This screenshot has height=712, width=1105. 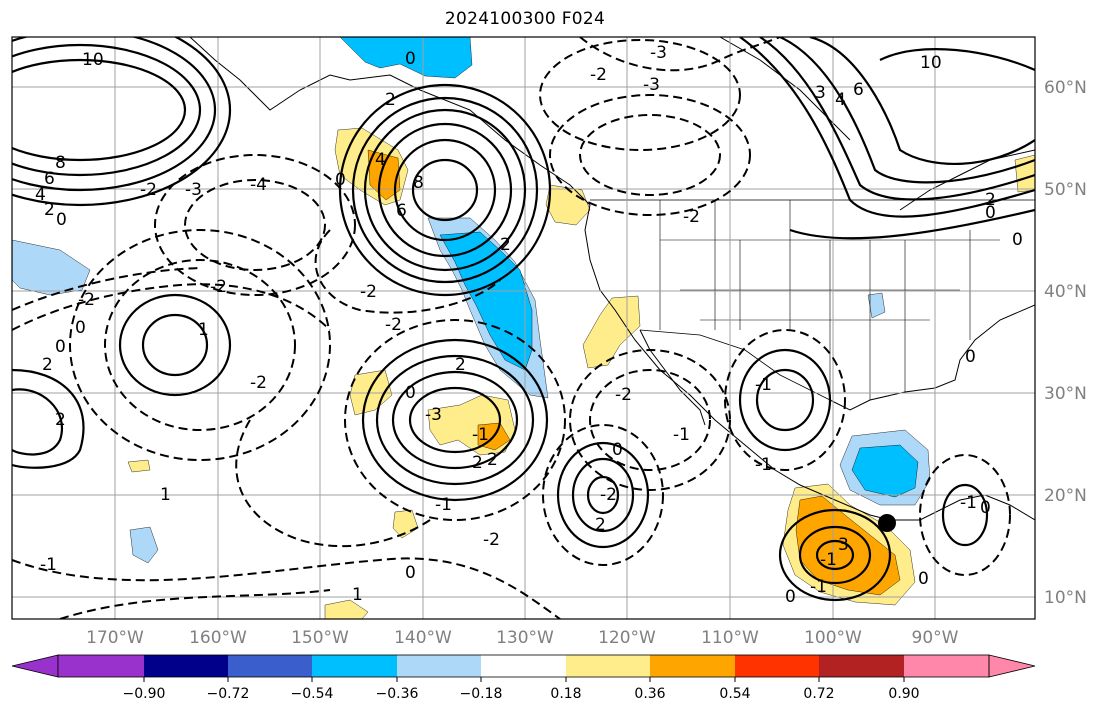 I want to click on lon-label: 160°W, so click(x=218, y=638).